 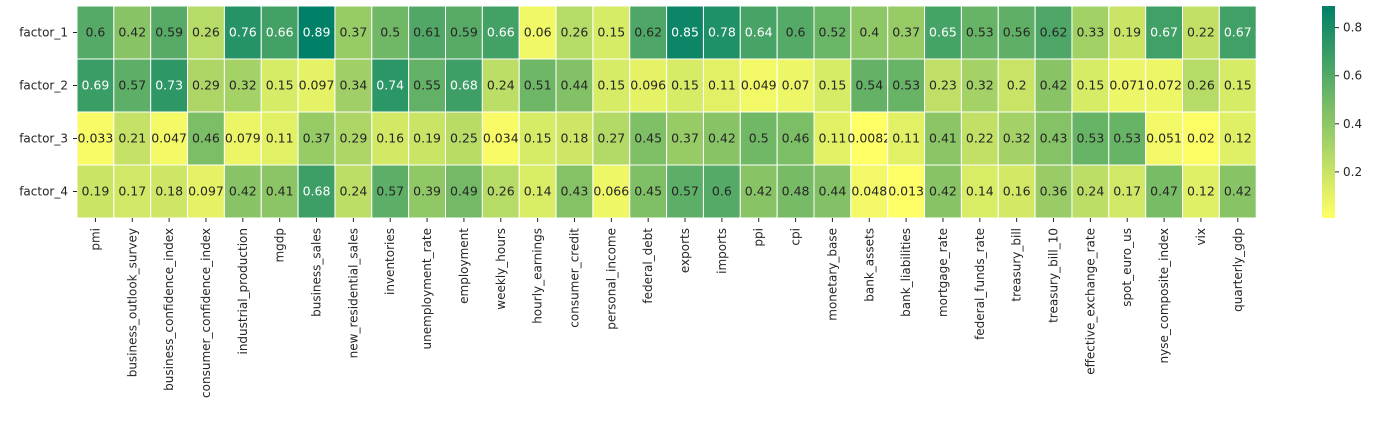 What do you see at coordinates (796, 237) in the screenshot?
I see `column-label: cpi` at bounding box center [796, 237].